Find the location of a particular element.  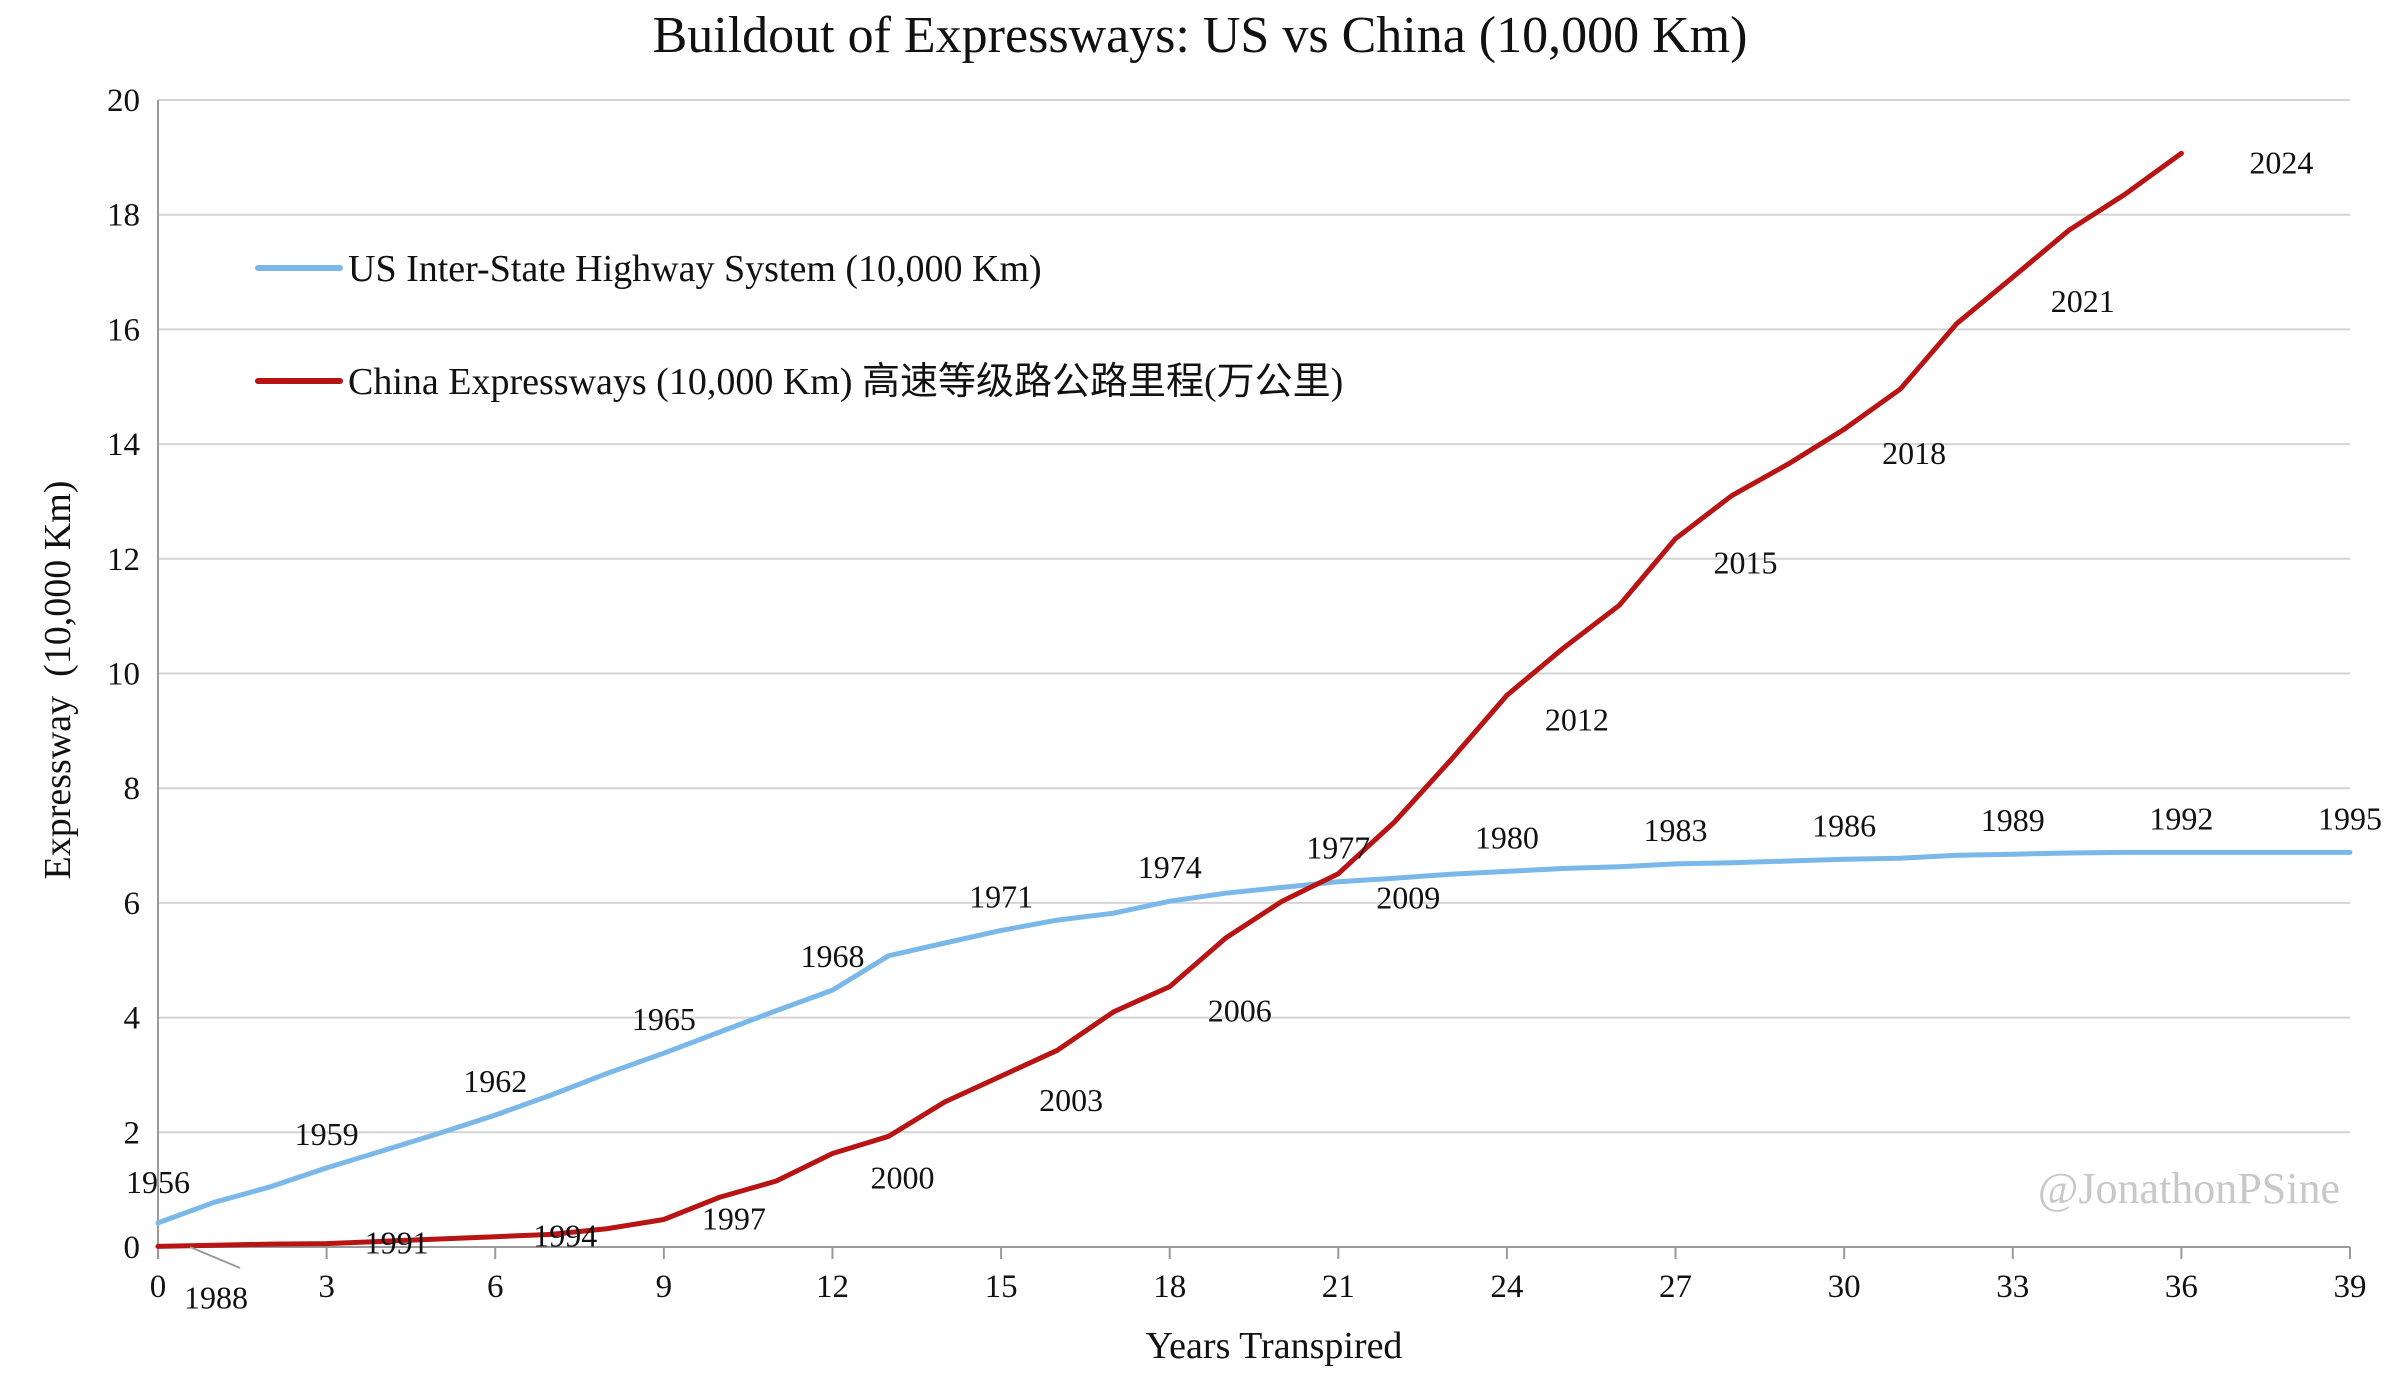

point-label-china-2021: 2021 is located at coordinates (2083, 301).